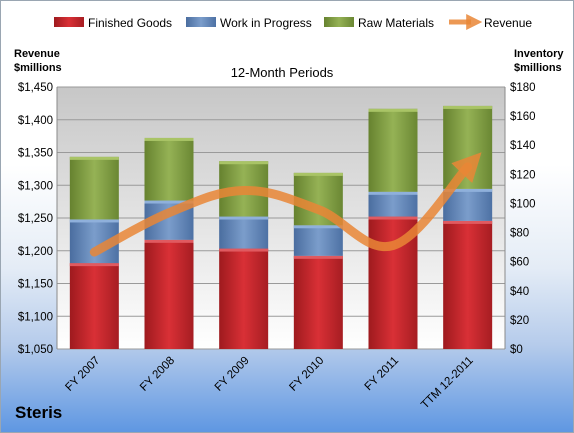 Image resolution: width=574 pixels, height=433 pixels. What do you see at coordinates (306, 374) in the screenshot?
I see `x-tick-label: FY 2010` at bounding box center [306, 374].